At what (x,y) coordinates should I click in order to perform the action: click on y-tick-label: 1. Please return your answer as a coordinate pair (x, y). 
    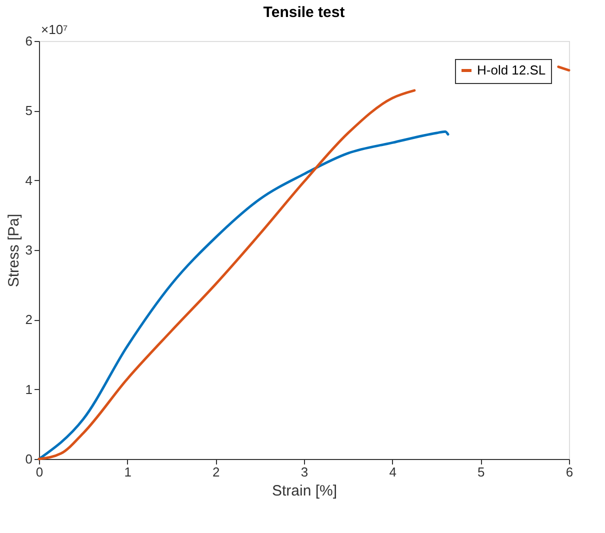
    Looking at the image, I should click on (28, 389).